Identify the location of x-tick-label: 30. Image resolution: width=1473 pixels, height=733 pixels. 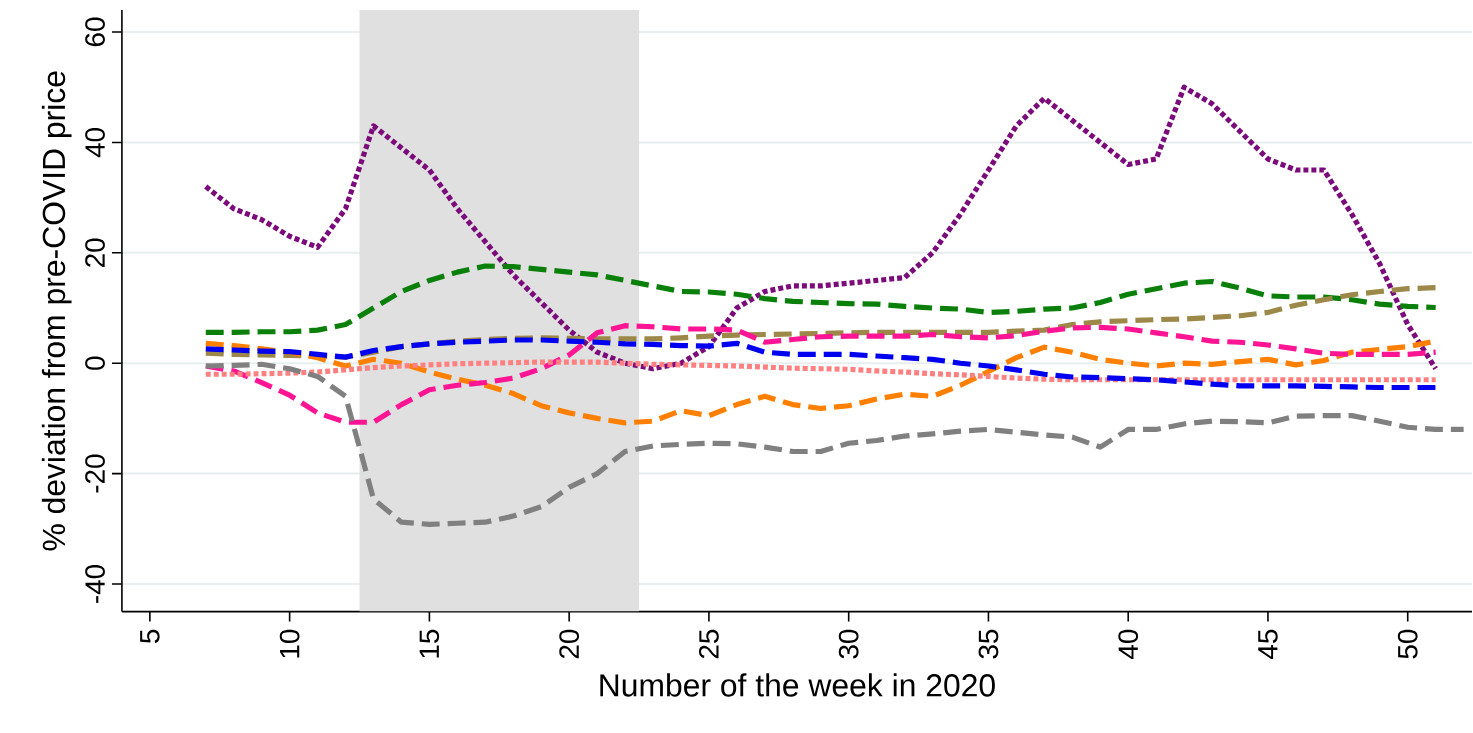
(848, 644).